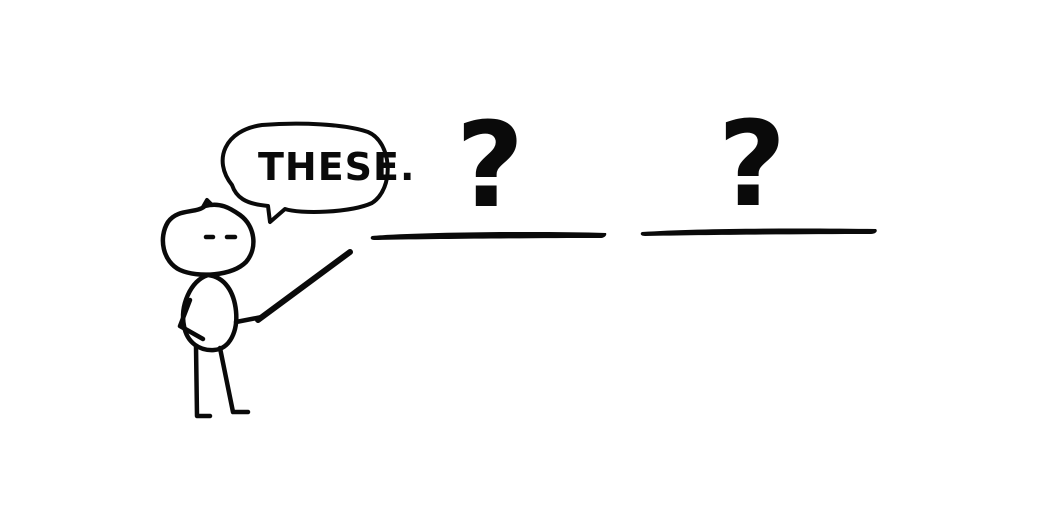 The width and height of the screenshot is (1040, 520). I want to click on stick-figure, so click(256, 308).